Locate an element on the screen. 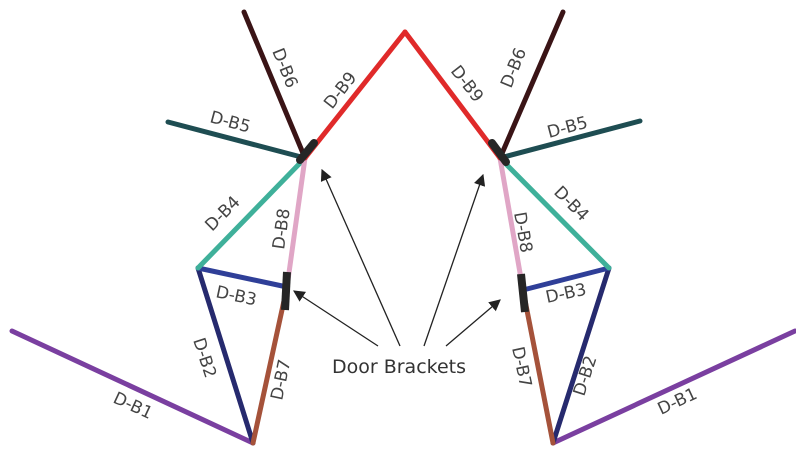 The image size is (796, 449). right-member-b5 is located at coordinates (570, 139).